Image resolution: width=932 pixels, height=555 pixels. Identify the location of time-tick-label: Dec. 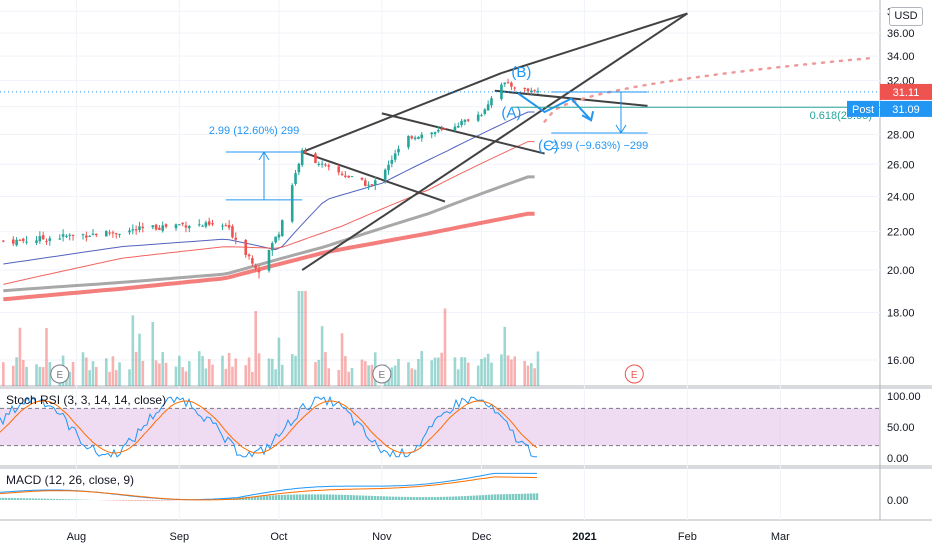
(482, 537).